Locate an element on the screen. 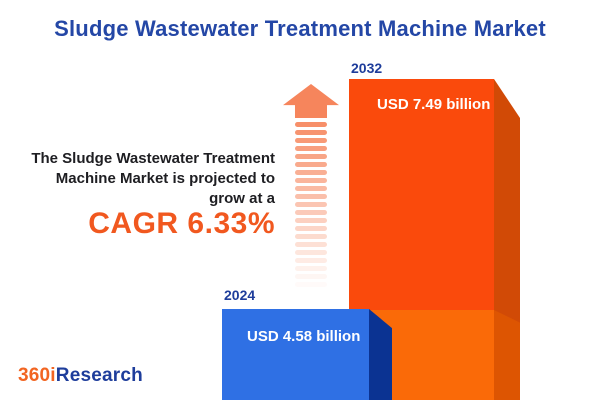 This screenshot has width=600, height=400. cagr-value: CAGR 6.33% is located at coordinates (181, 223).